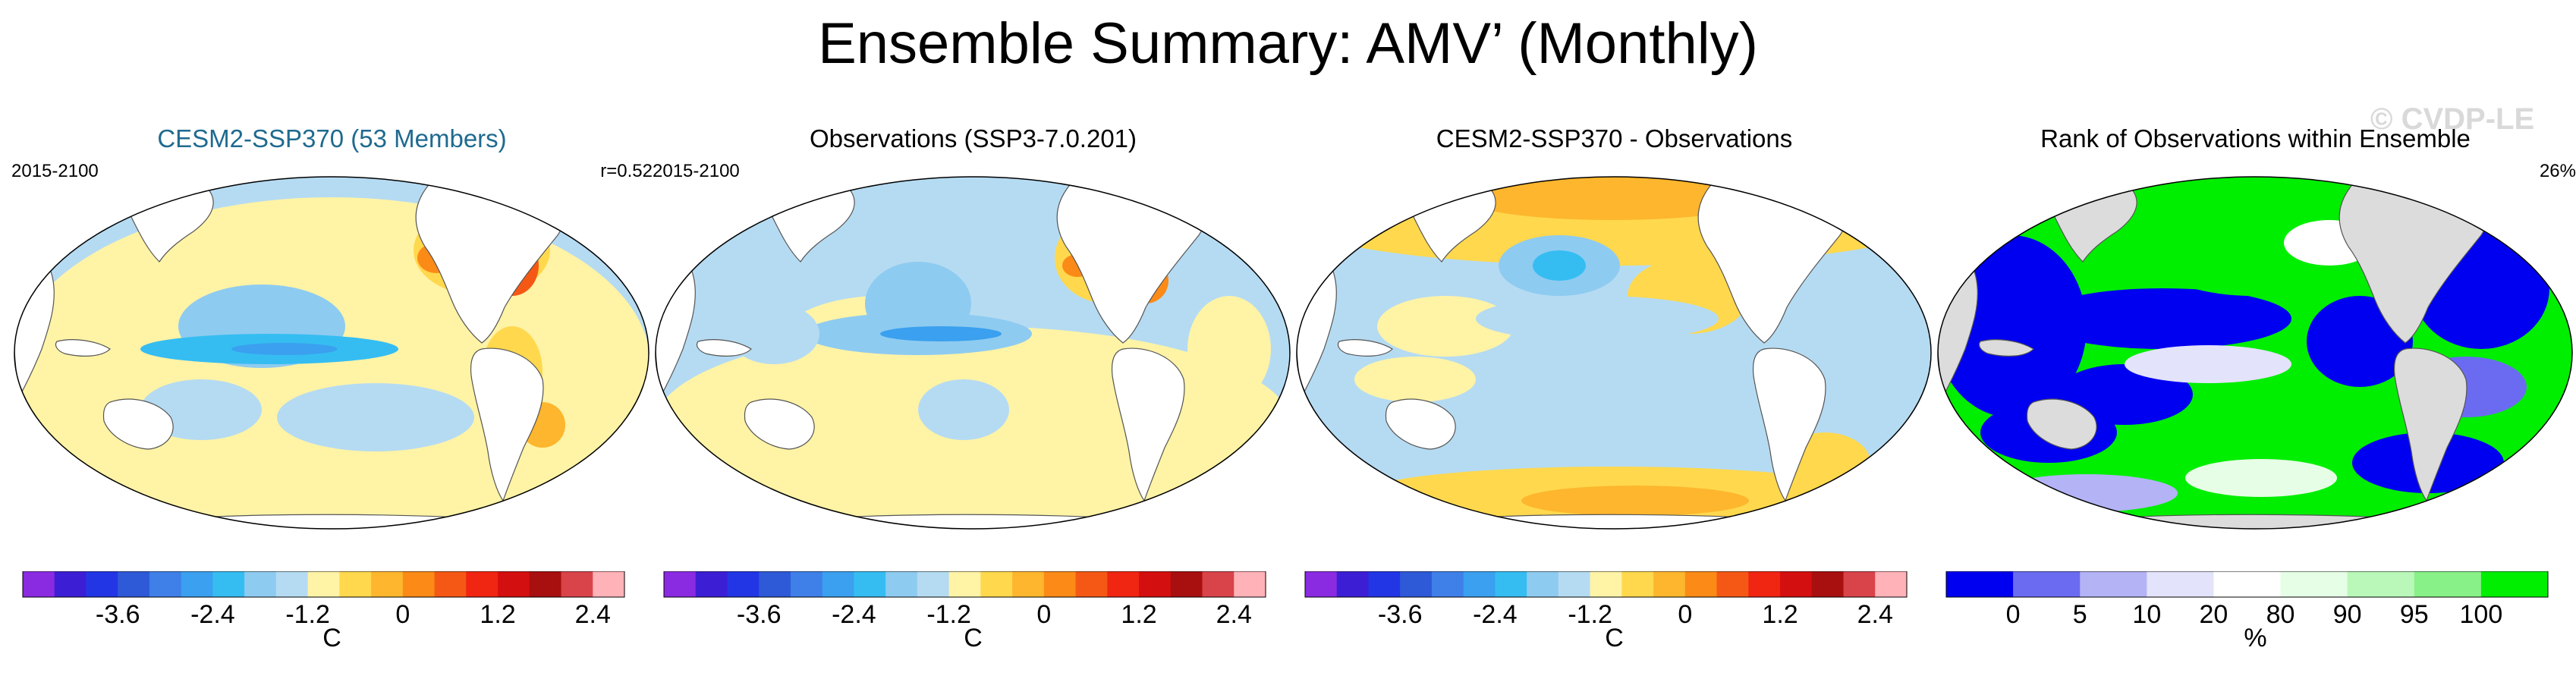  What do you see at coordinates (2557, 171) in the screenshot?
I see `stat-label: 26%` at bounding box center [2557, 171].